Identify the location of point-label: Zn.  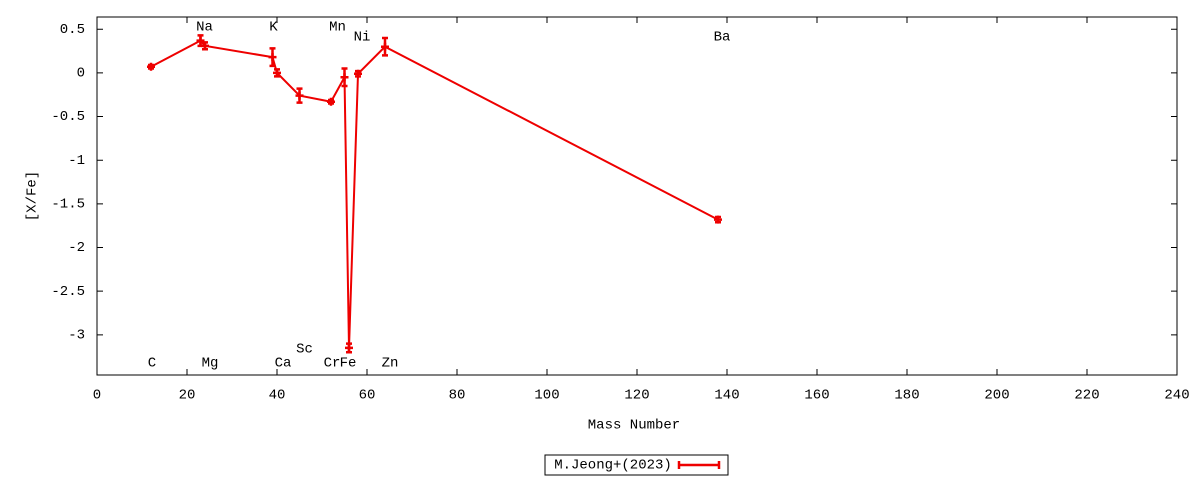
(390, 364).